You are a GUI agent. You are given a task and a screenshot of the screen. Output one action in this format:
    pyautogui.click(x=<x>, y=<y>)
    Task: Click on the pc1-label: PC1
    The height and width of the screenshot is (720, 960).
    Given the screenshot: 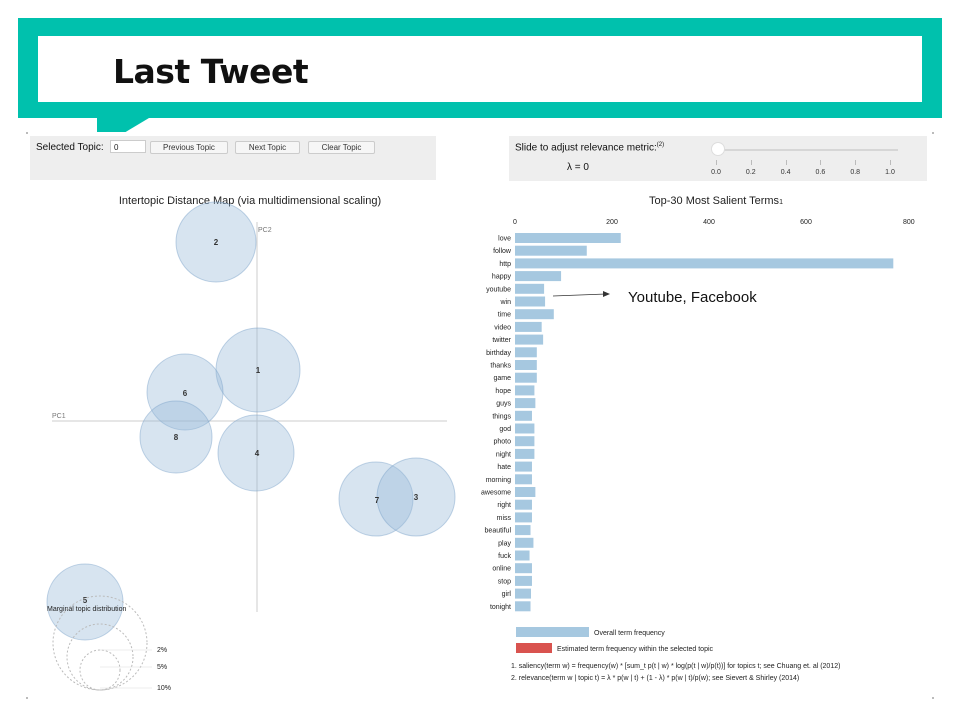 What is the action you would take?
    pyautogui.click(x=59, y=416)
    